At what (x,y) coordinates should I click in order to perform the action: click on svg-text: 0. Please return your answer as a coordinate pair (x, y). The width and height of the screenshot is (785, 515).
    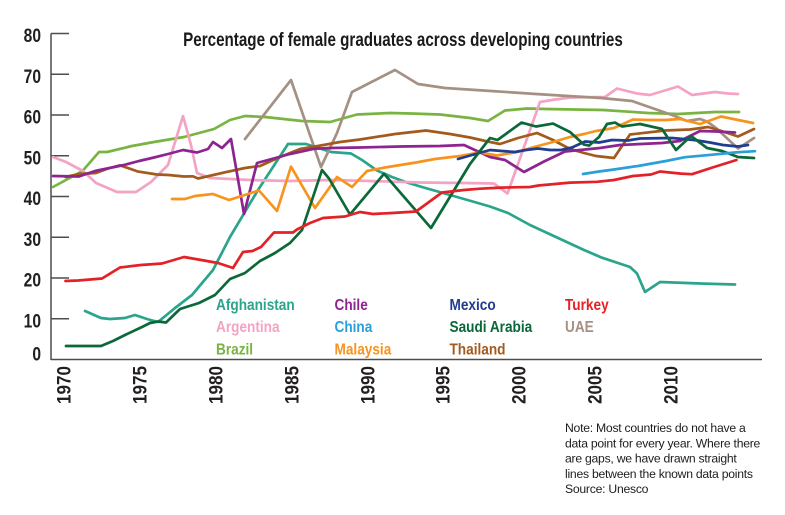
    Looking at the image, I should click on (36, 354).